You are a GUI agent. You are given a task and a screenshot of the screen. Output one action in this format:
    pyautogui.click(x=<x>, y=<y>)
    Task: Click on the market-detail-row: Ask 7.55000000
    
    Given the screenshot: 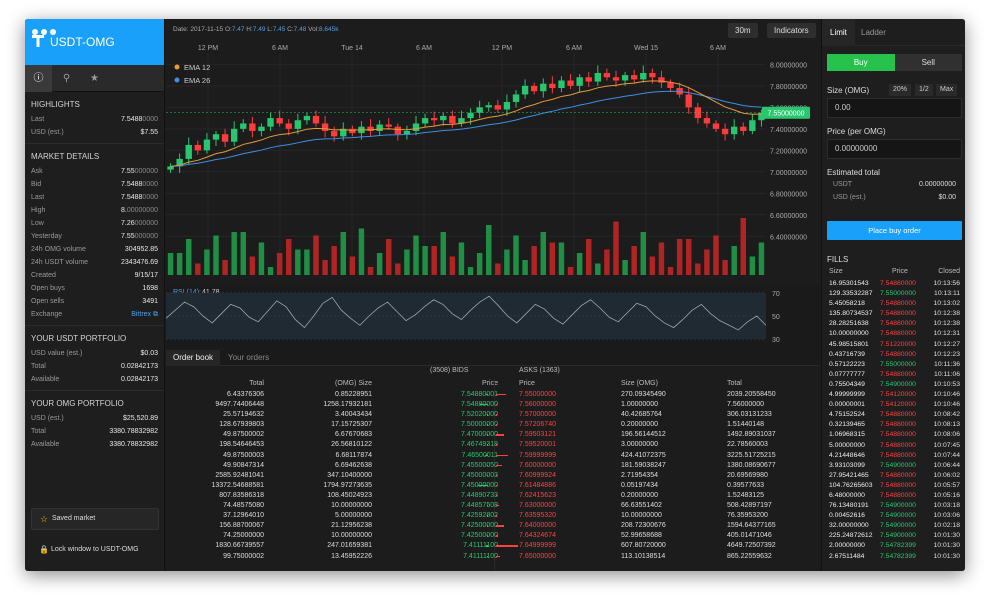 What is the action you would take?
    pyautogui.click(x=94, y=171)
    